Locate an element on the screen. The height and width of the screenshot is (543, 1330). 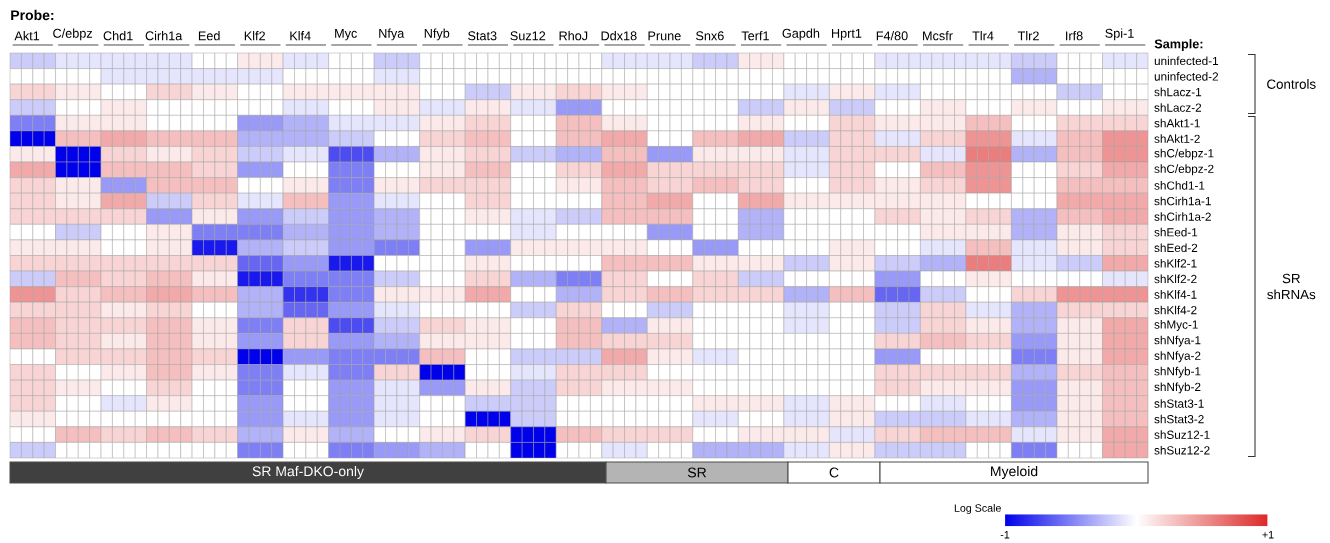
x-tick-label: Chd1 is located at coordinates (118, 36).